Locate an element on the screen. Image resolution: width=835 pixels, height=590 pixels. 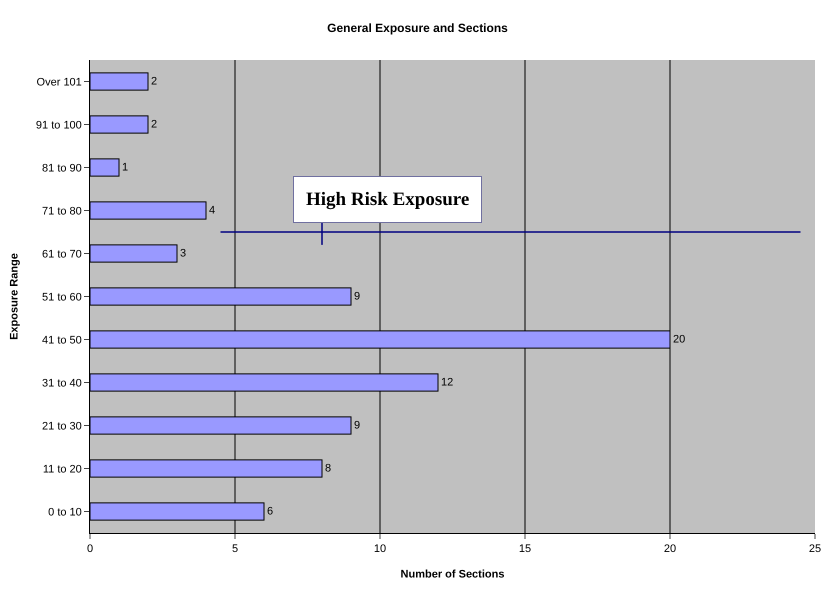
y-tick-label: Over 101 is located at coordinates (59, 82).